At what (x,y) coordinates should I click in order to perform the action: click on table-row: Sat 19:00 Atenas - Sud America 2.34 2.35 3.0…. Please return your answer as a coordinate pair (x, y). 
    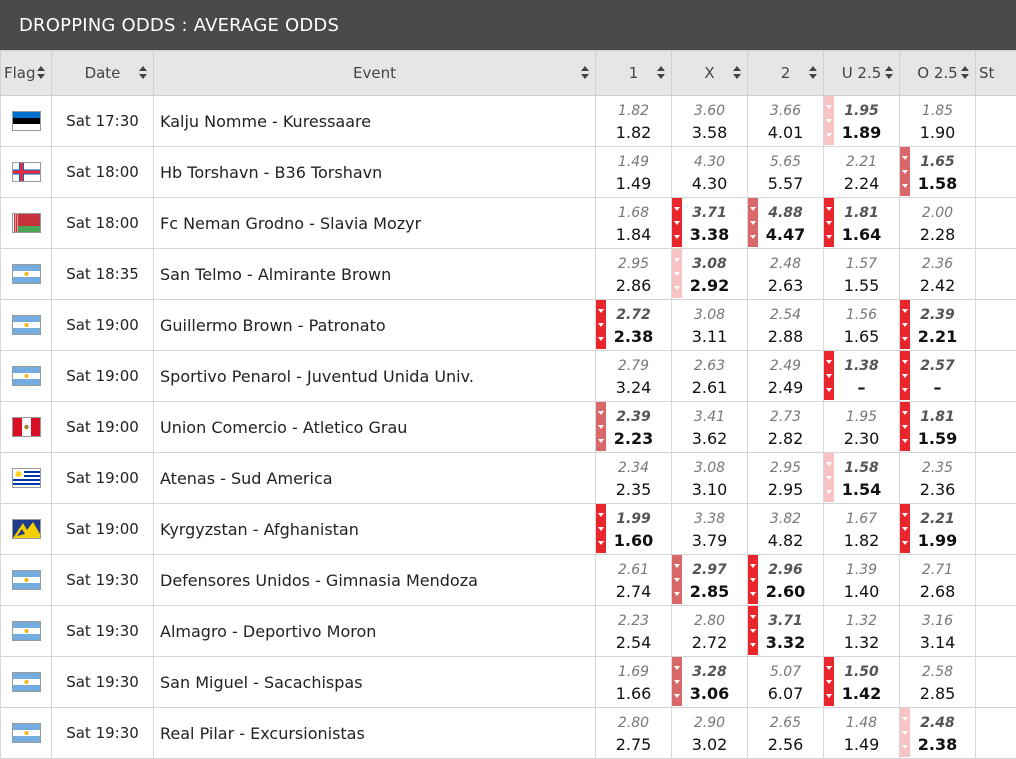
    Looking at the image, I should click on (508, 478).